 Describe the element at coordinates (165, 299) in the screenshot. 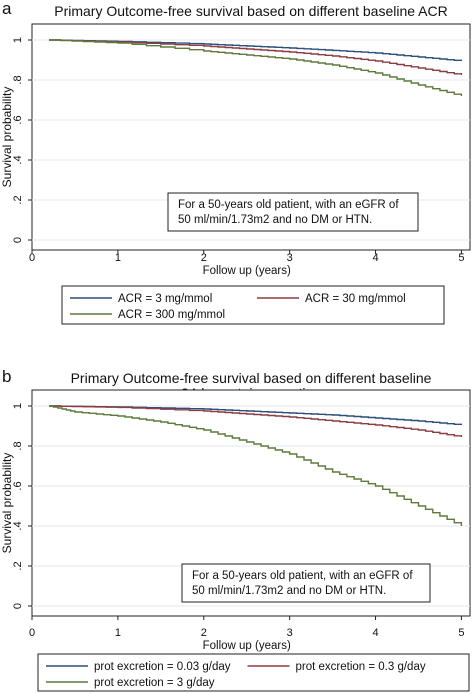

I see `legend-label-1: ACR = 3 mg/mmol` at that location.